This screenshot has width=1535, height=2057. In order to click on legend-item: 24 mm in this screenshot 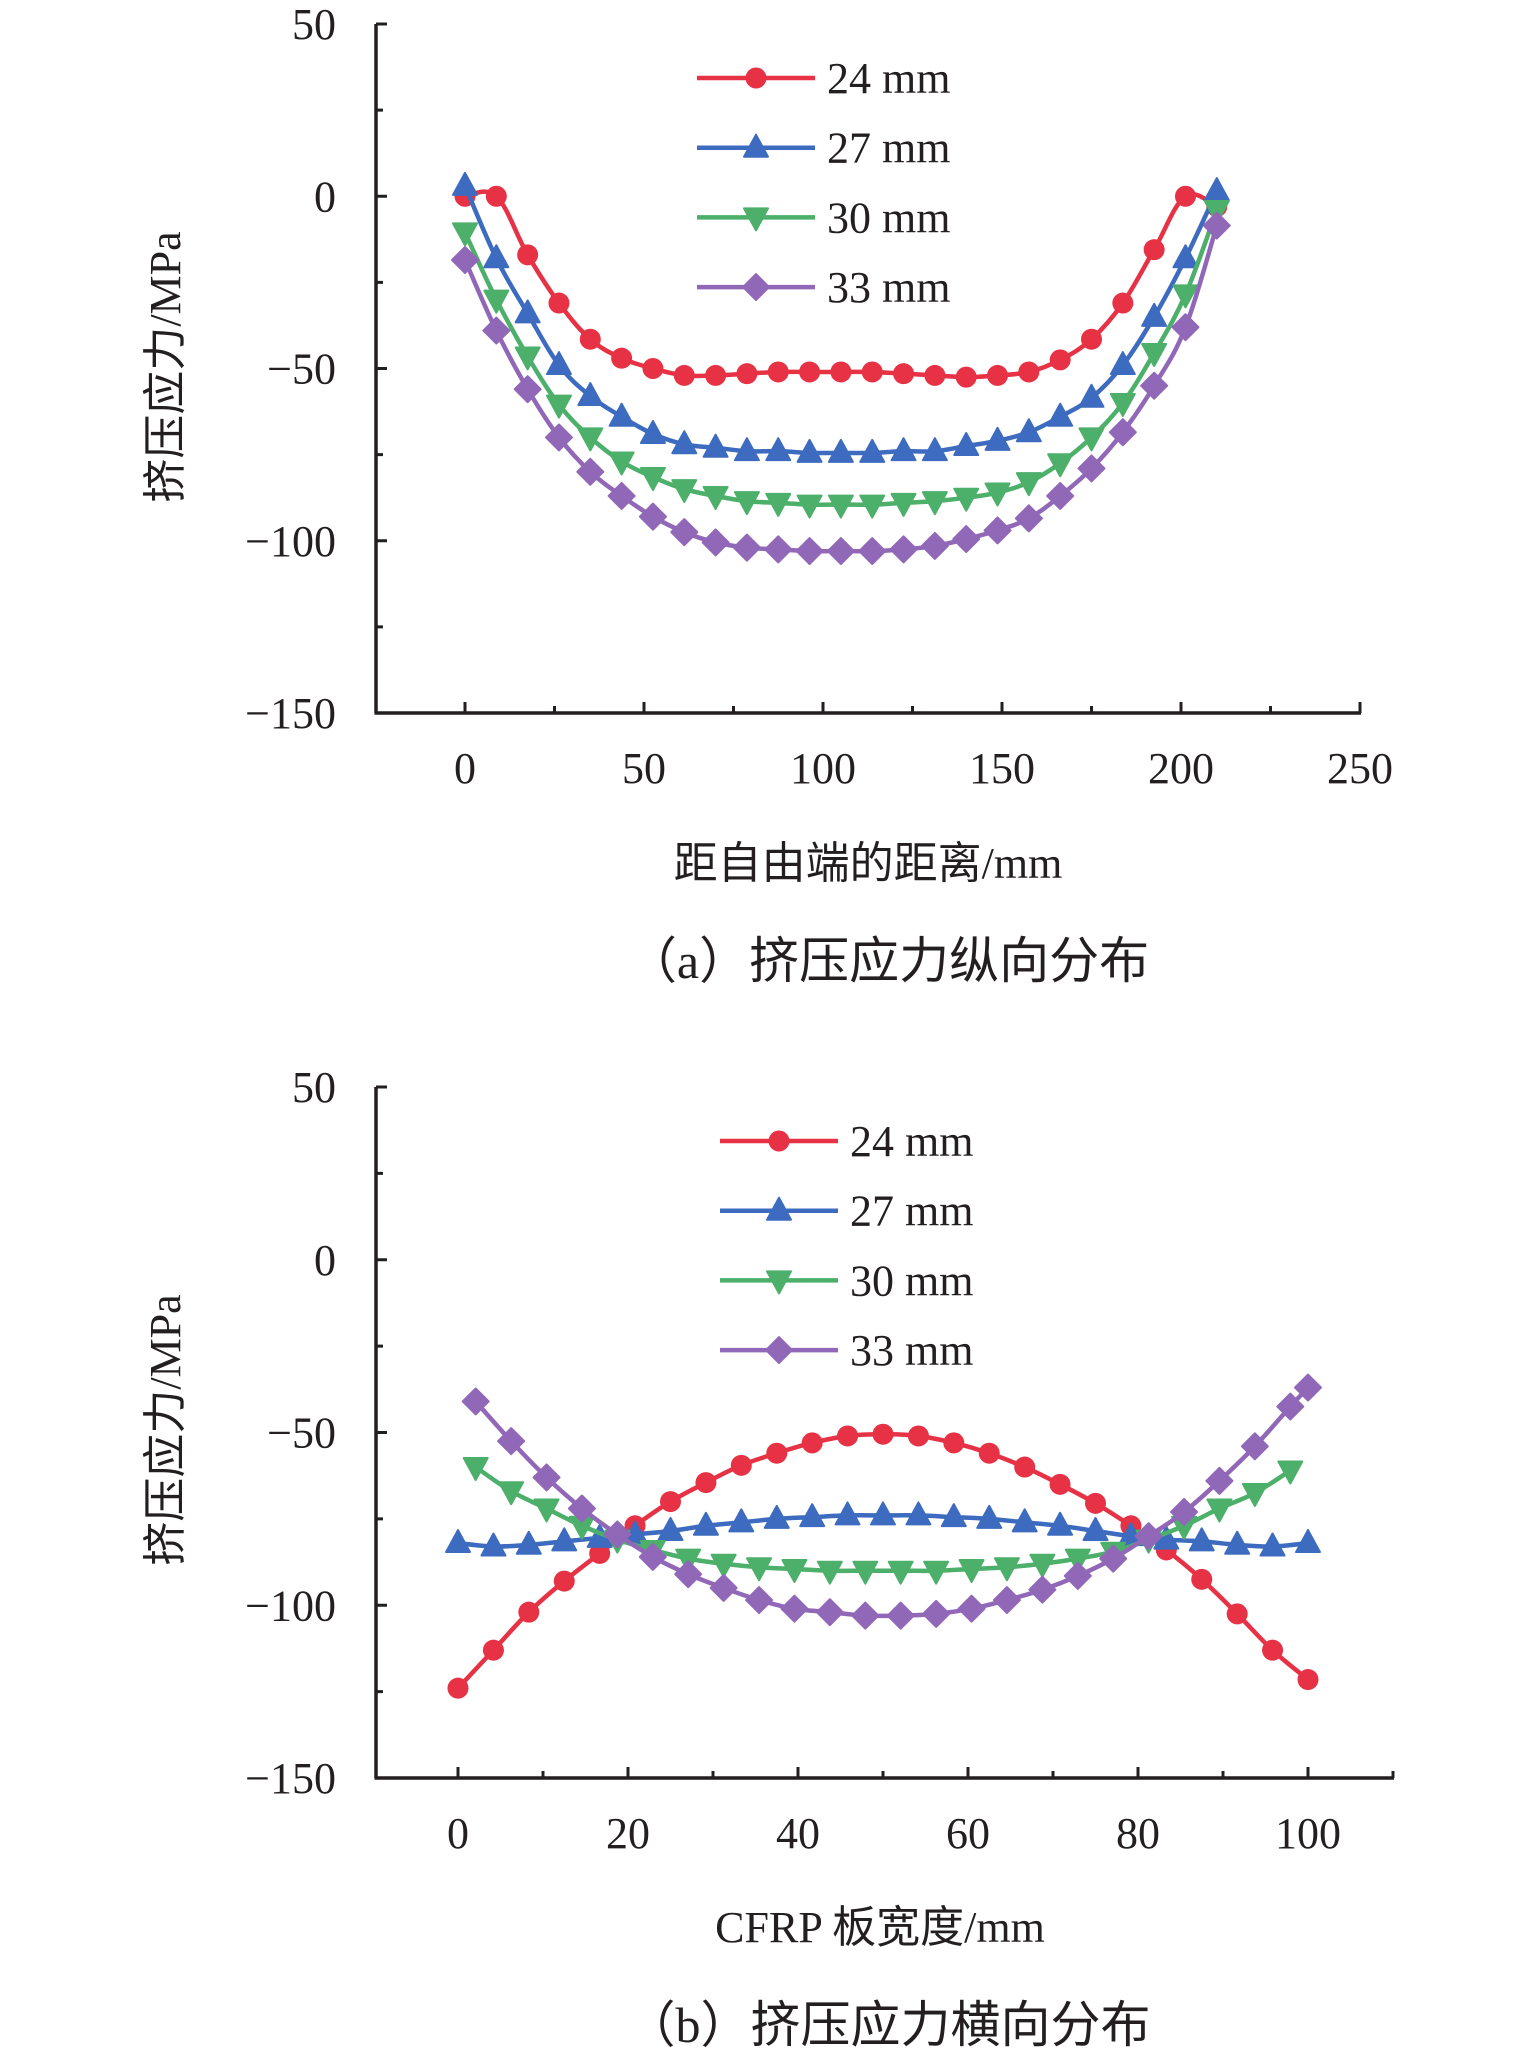, I will do `click(846, 1141)`.